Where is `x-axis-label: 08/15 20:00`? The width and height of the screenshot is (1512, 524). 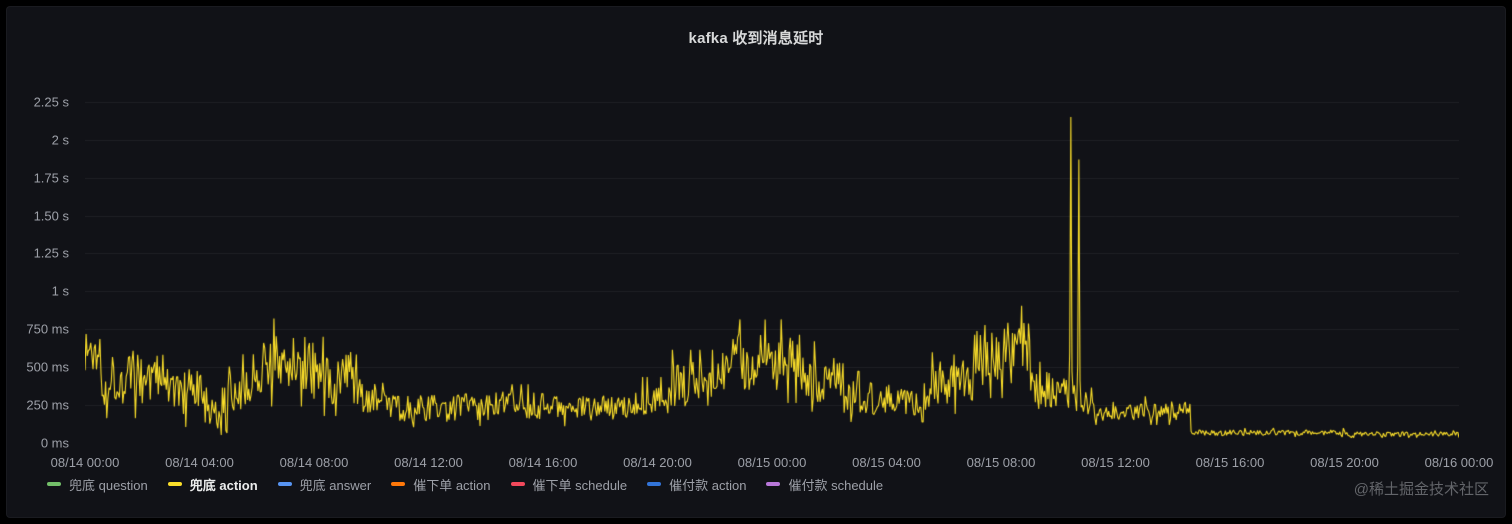 x-axis-label: 08/15 20:00 is located at coordinates (1344, 462).